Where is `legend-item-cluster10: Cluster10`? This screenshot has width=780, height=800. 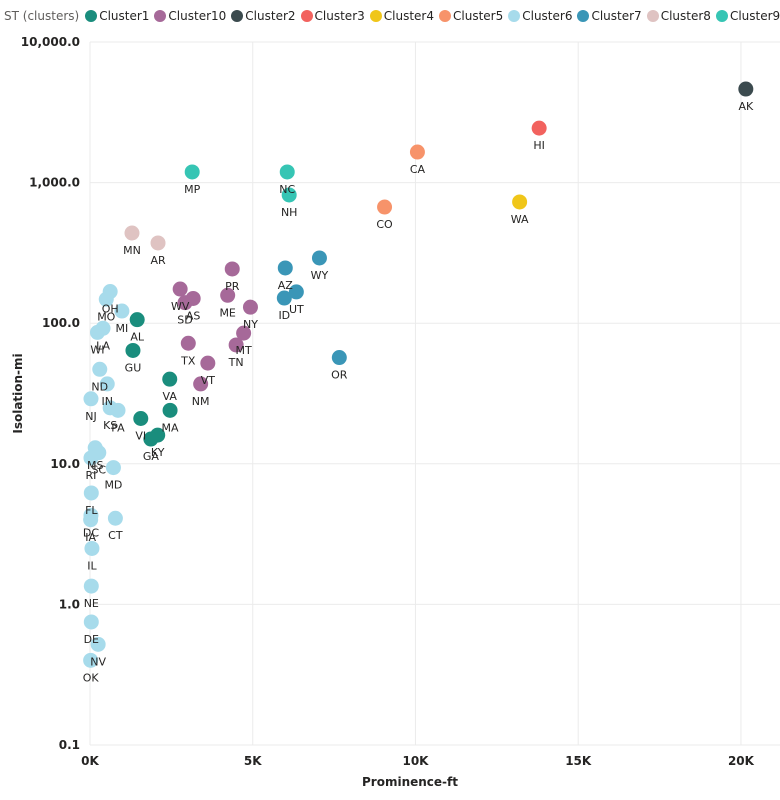
legend-item-cluster10: Cluster10 is located at coordinates (190, 16).